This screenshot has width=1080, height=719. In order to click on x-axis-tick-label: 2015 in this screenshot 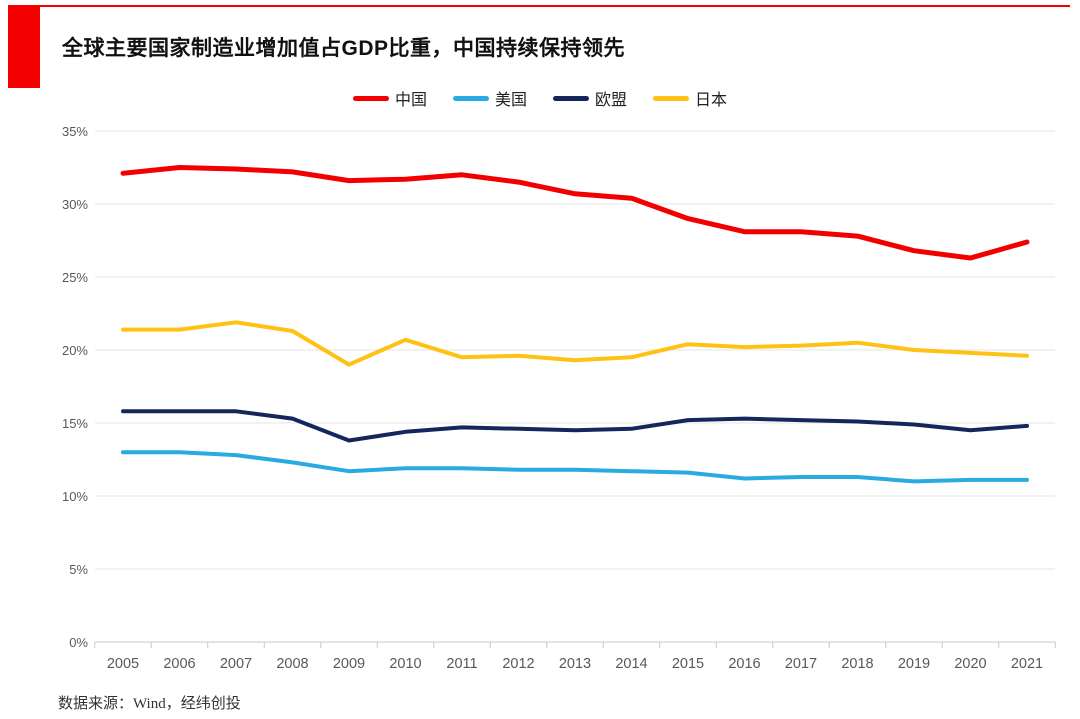, I will do `click(688, 664)`.